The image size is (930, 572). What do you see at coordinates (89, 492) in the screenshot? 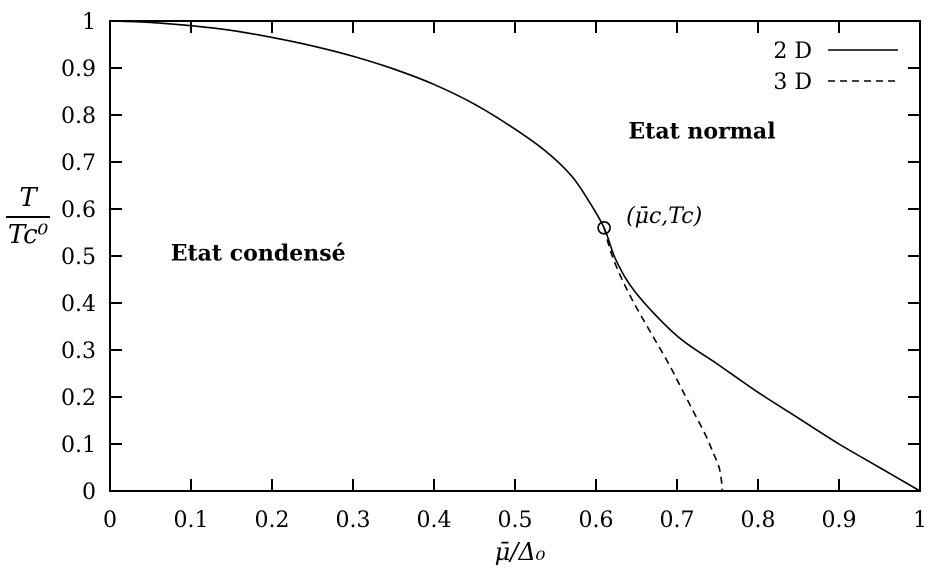
I see `y-tick-label: 0` at bounding box center [89, 492].